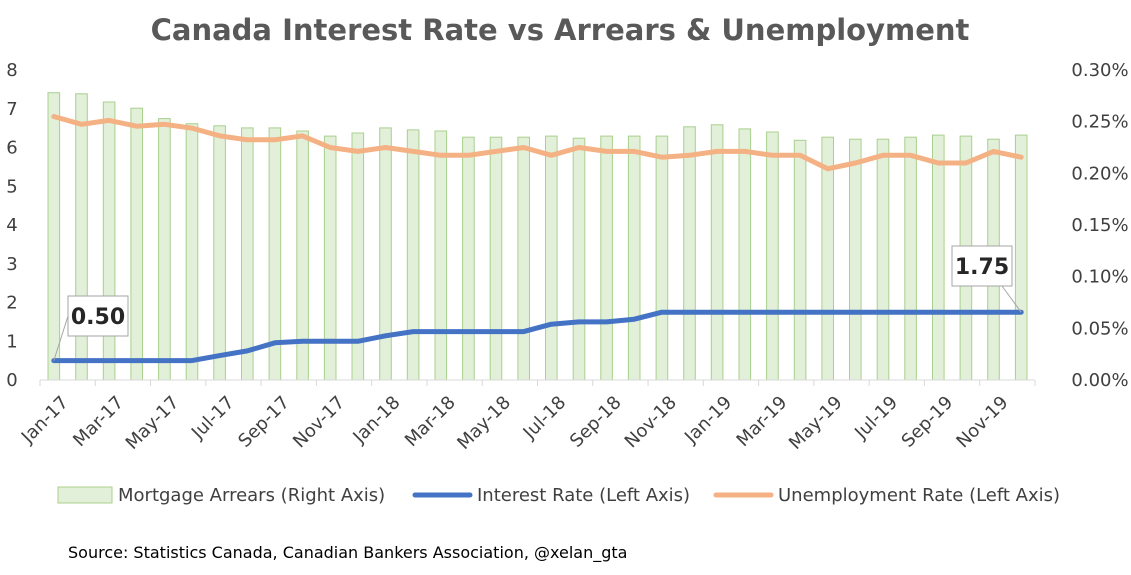  Describe the element at coordinates (251, 495) in the screenshot. I see `legend-label-arrears: Mortgage Arrears (Right Axis)` at that location.